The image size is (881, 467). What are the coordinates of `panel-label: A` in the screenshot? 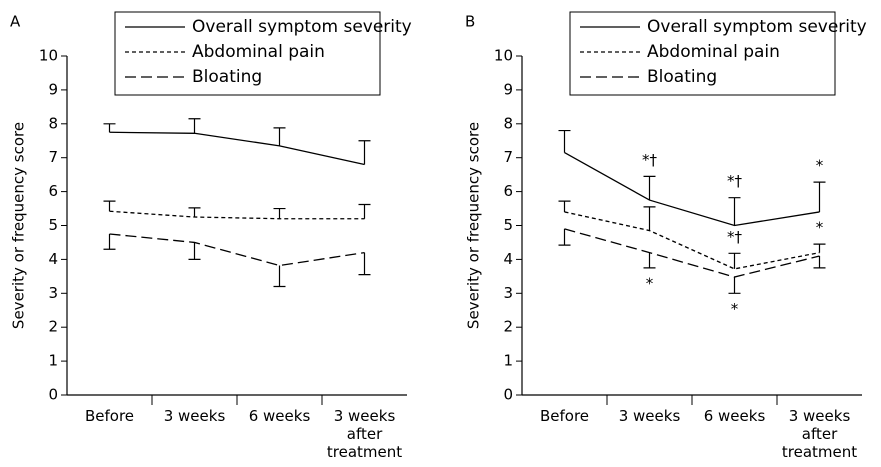 It's located at (15, 22).